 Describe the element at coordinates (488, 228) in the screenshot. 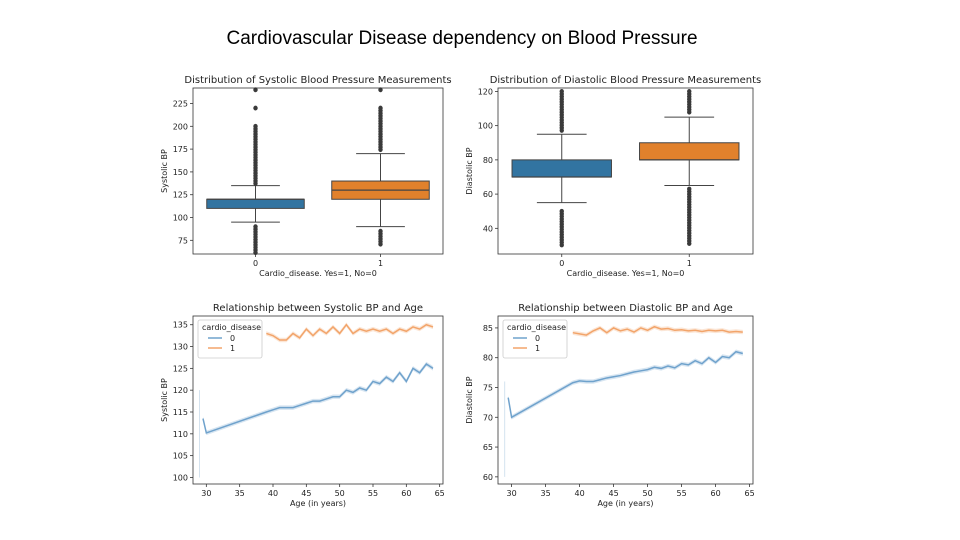

I see `y-tick-label: 40` at that location.